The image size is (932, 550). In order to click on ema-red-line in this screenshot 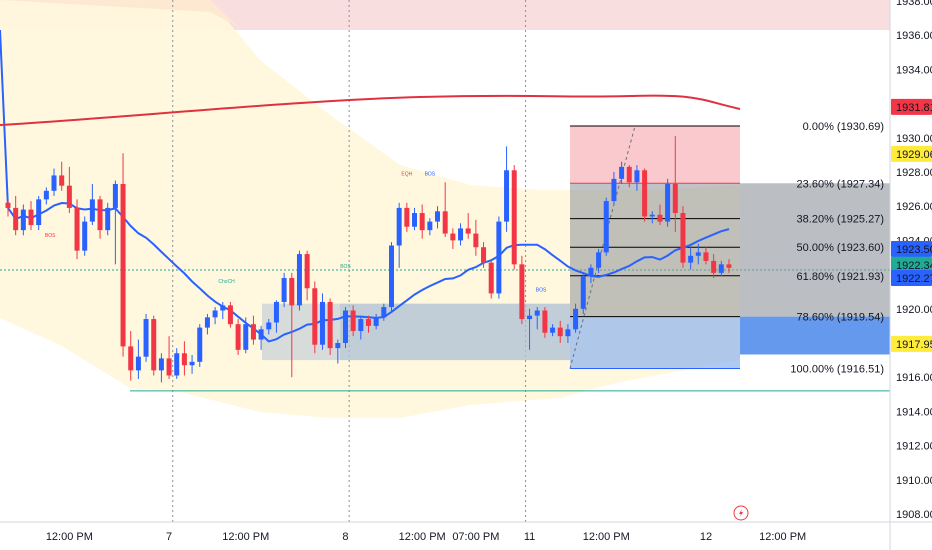, I will do `click(370, 110)`.